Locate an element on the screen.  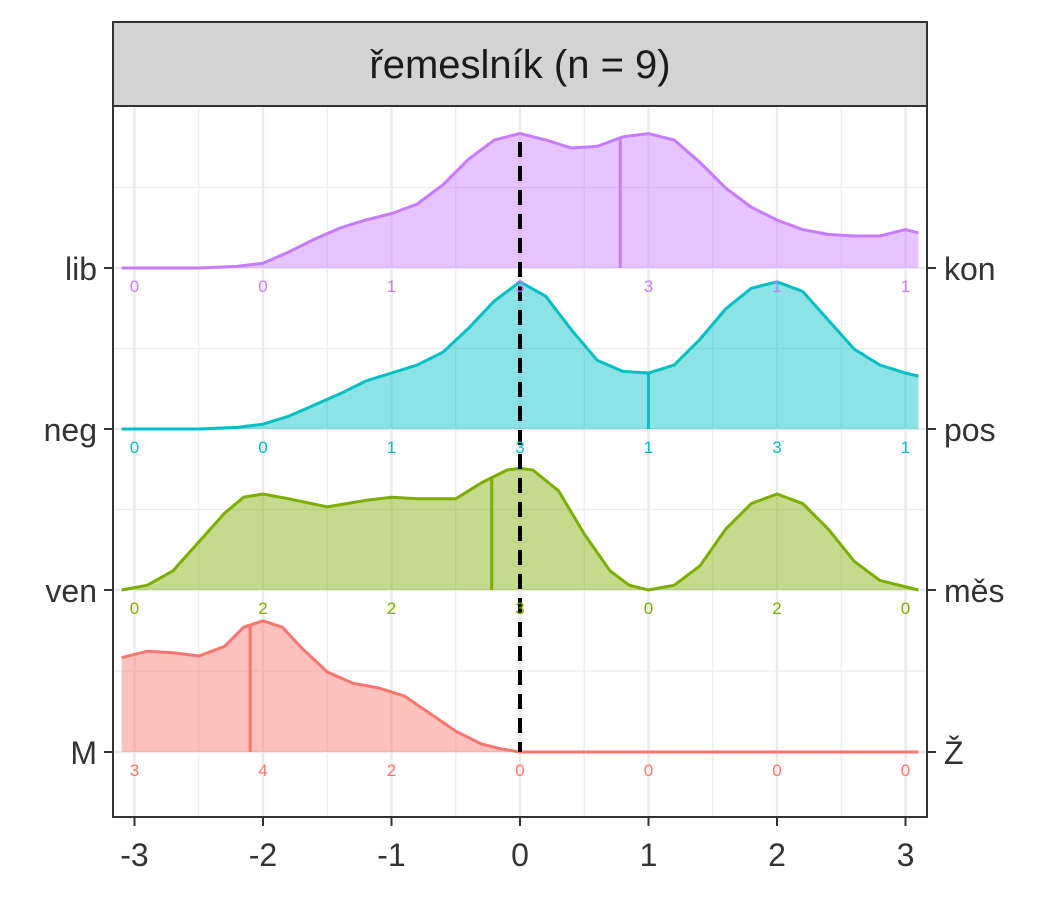
x-tick-label: 0 is located at coordinates (520, 855).